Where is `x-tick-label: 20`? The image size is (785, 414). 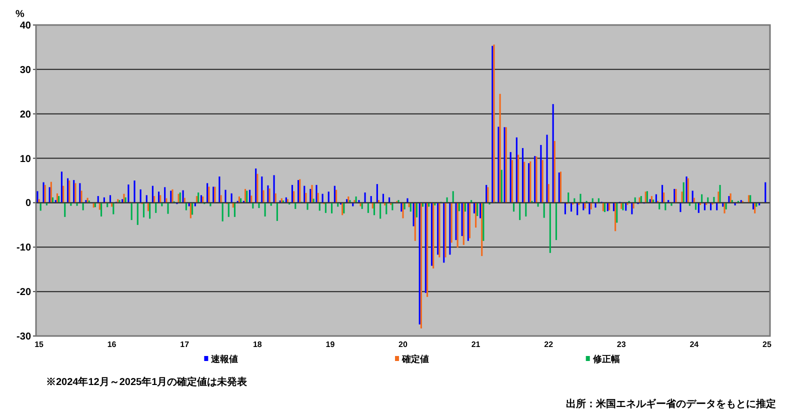
x-tick-label: 20 is located at coordinates (403, 344).